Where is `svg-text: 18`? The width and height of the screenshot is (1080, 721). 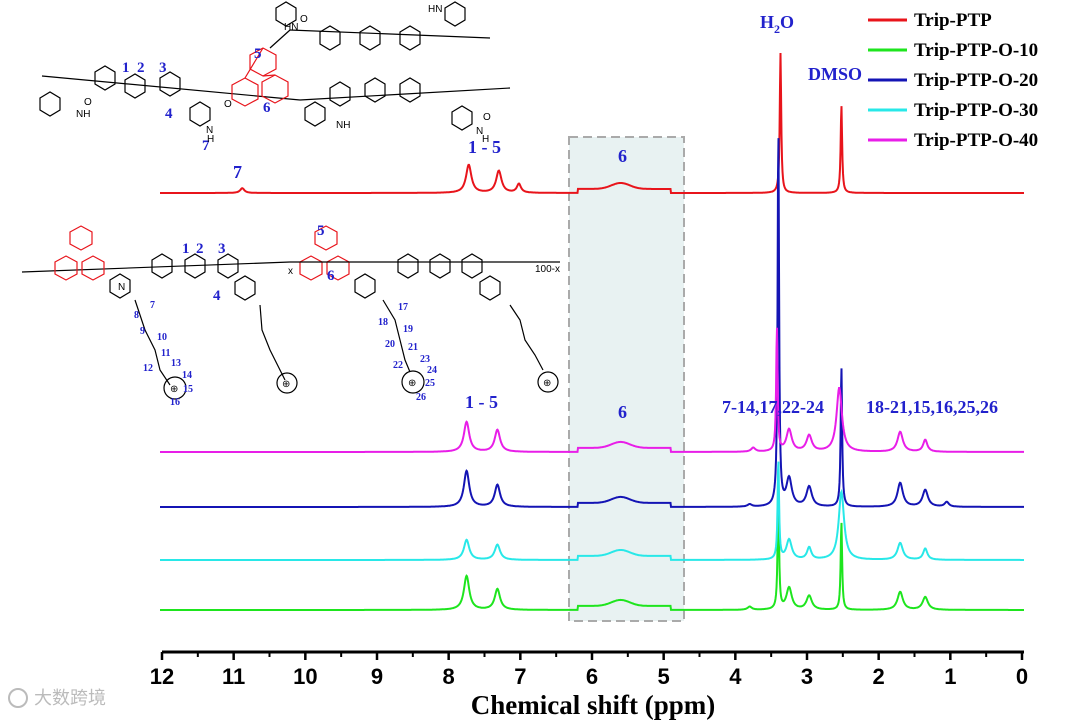 svg-text: 18 is located at coordinates (383, 322).